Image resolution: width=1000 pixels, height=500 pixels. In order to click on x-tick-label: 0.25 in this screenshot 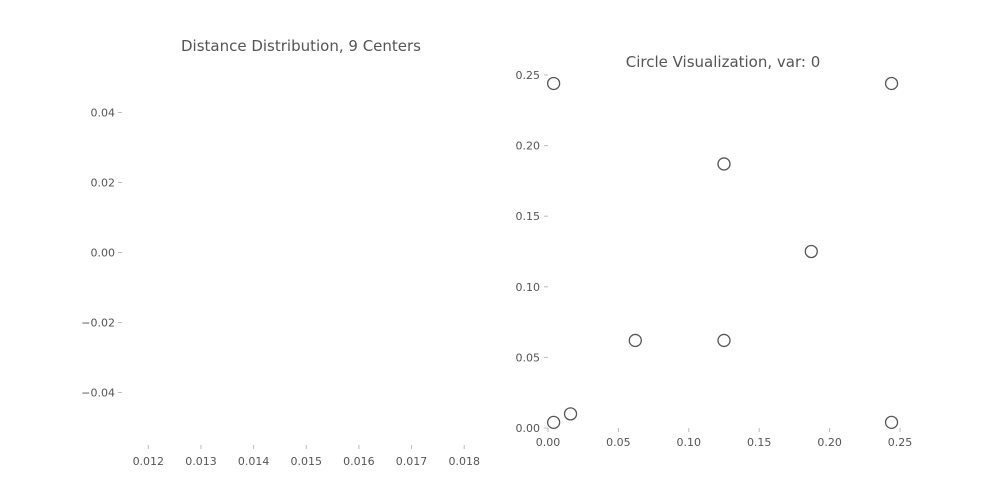, I will do `click(900, 442)`.